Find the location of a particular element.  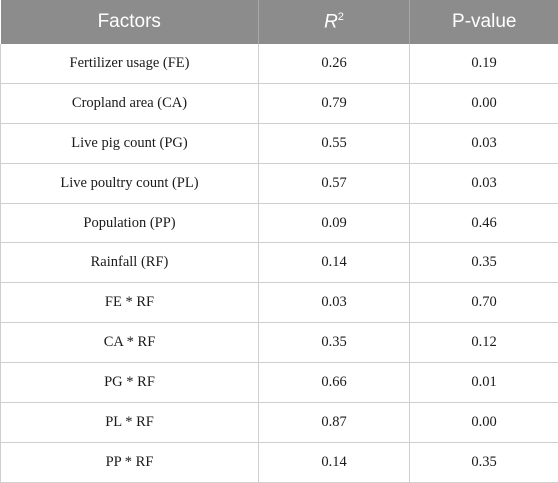

r-squared-cell: 0.55 is located at coordinates (334, 143).